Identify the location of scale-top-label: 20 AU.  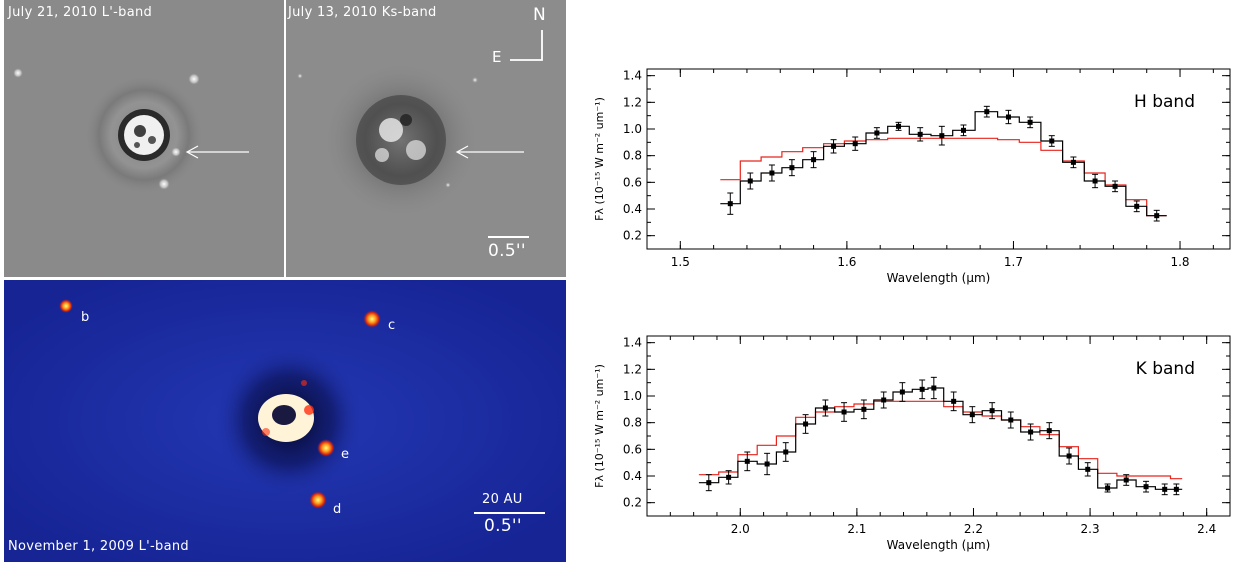
(502, 499).